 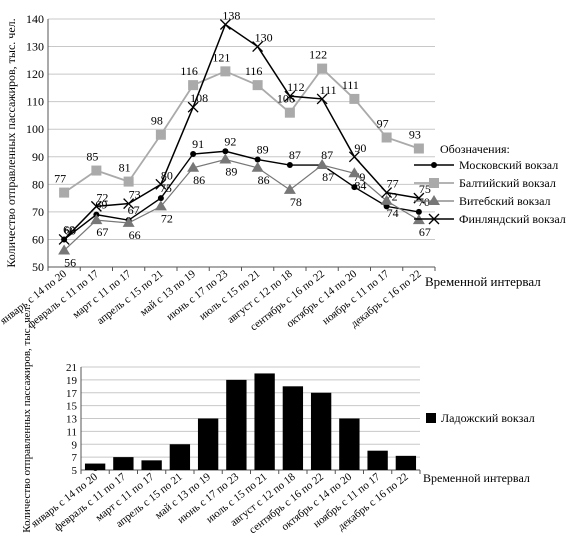 I want to click on y-tick-label: 19, so click(x=72, y=381).